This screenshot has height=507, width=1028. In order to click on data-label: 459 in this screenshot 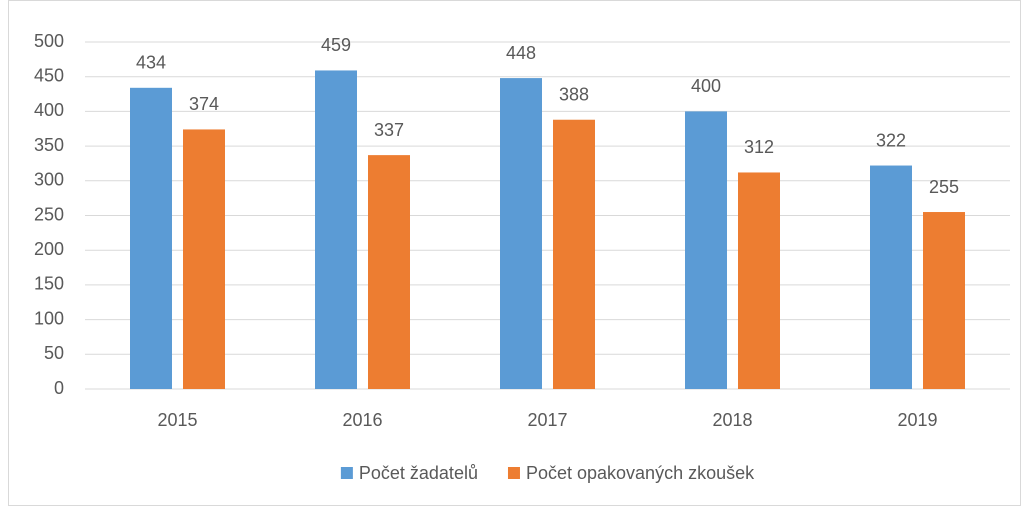, I will do `click(336, 45)`.